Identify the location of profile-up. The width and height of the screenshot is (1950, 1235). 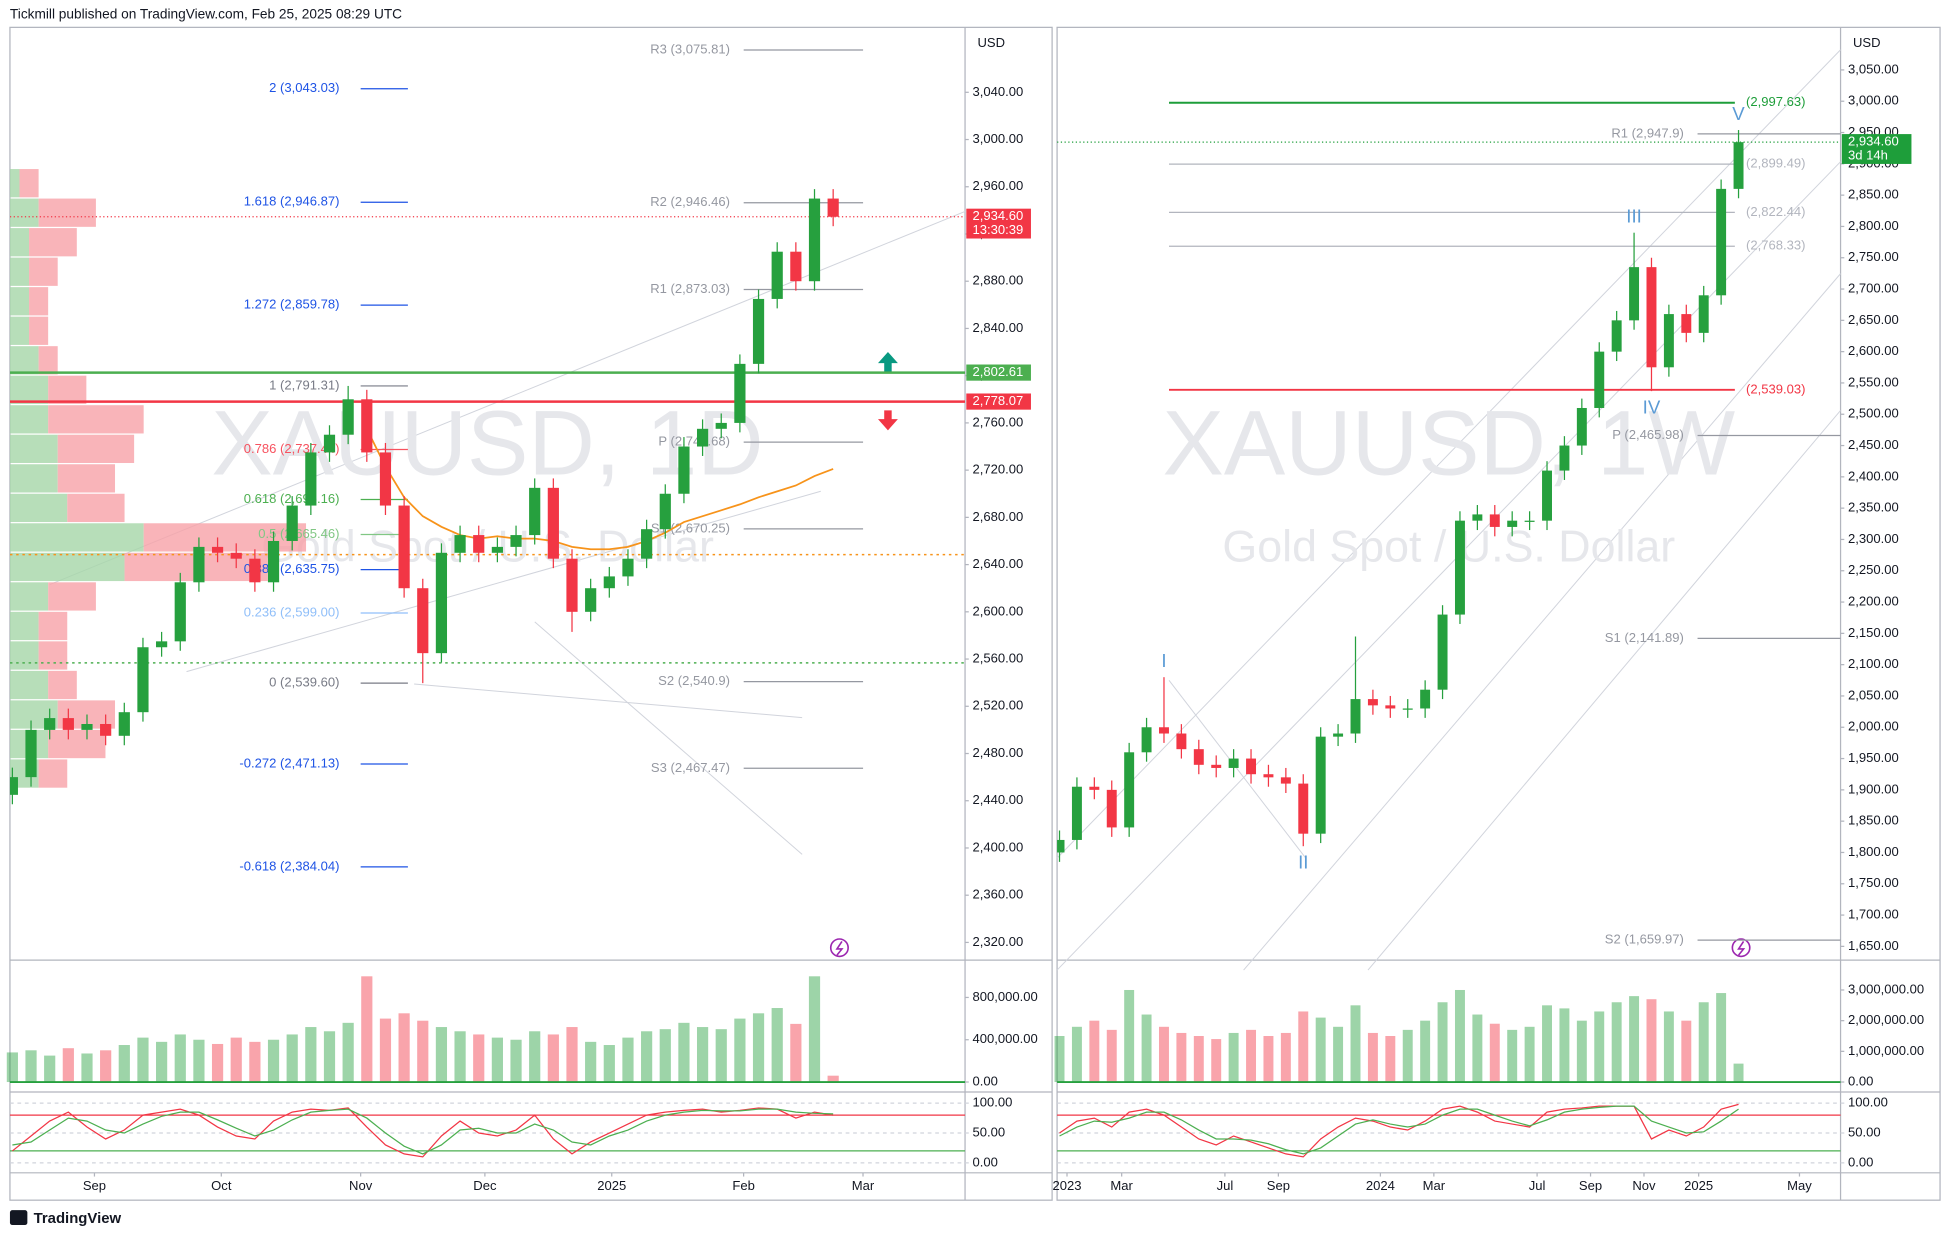
(24, 212).